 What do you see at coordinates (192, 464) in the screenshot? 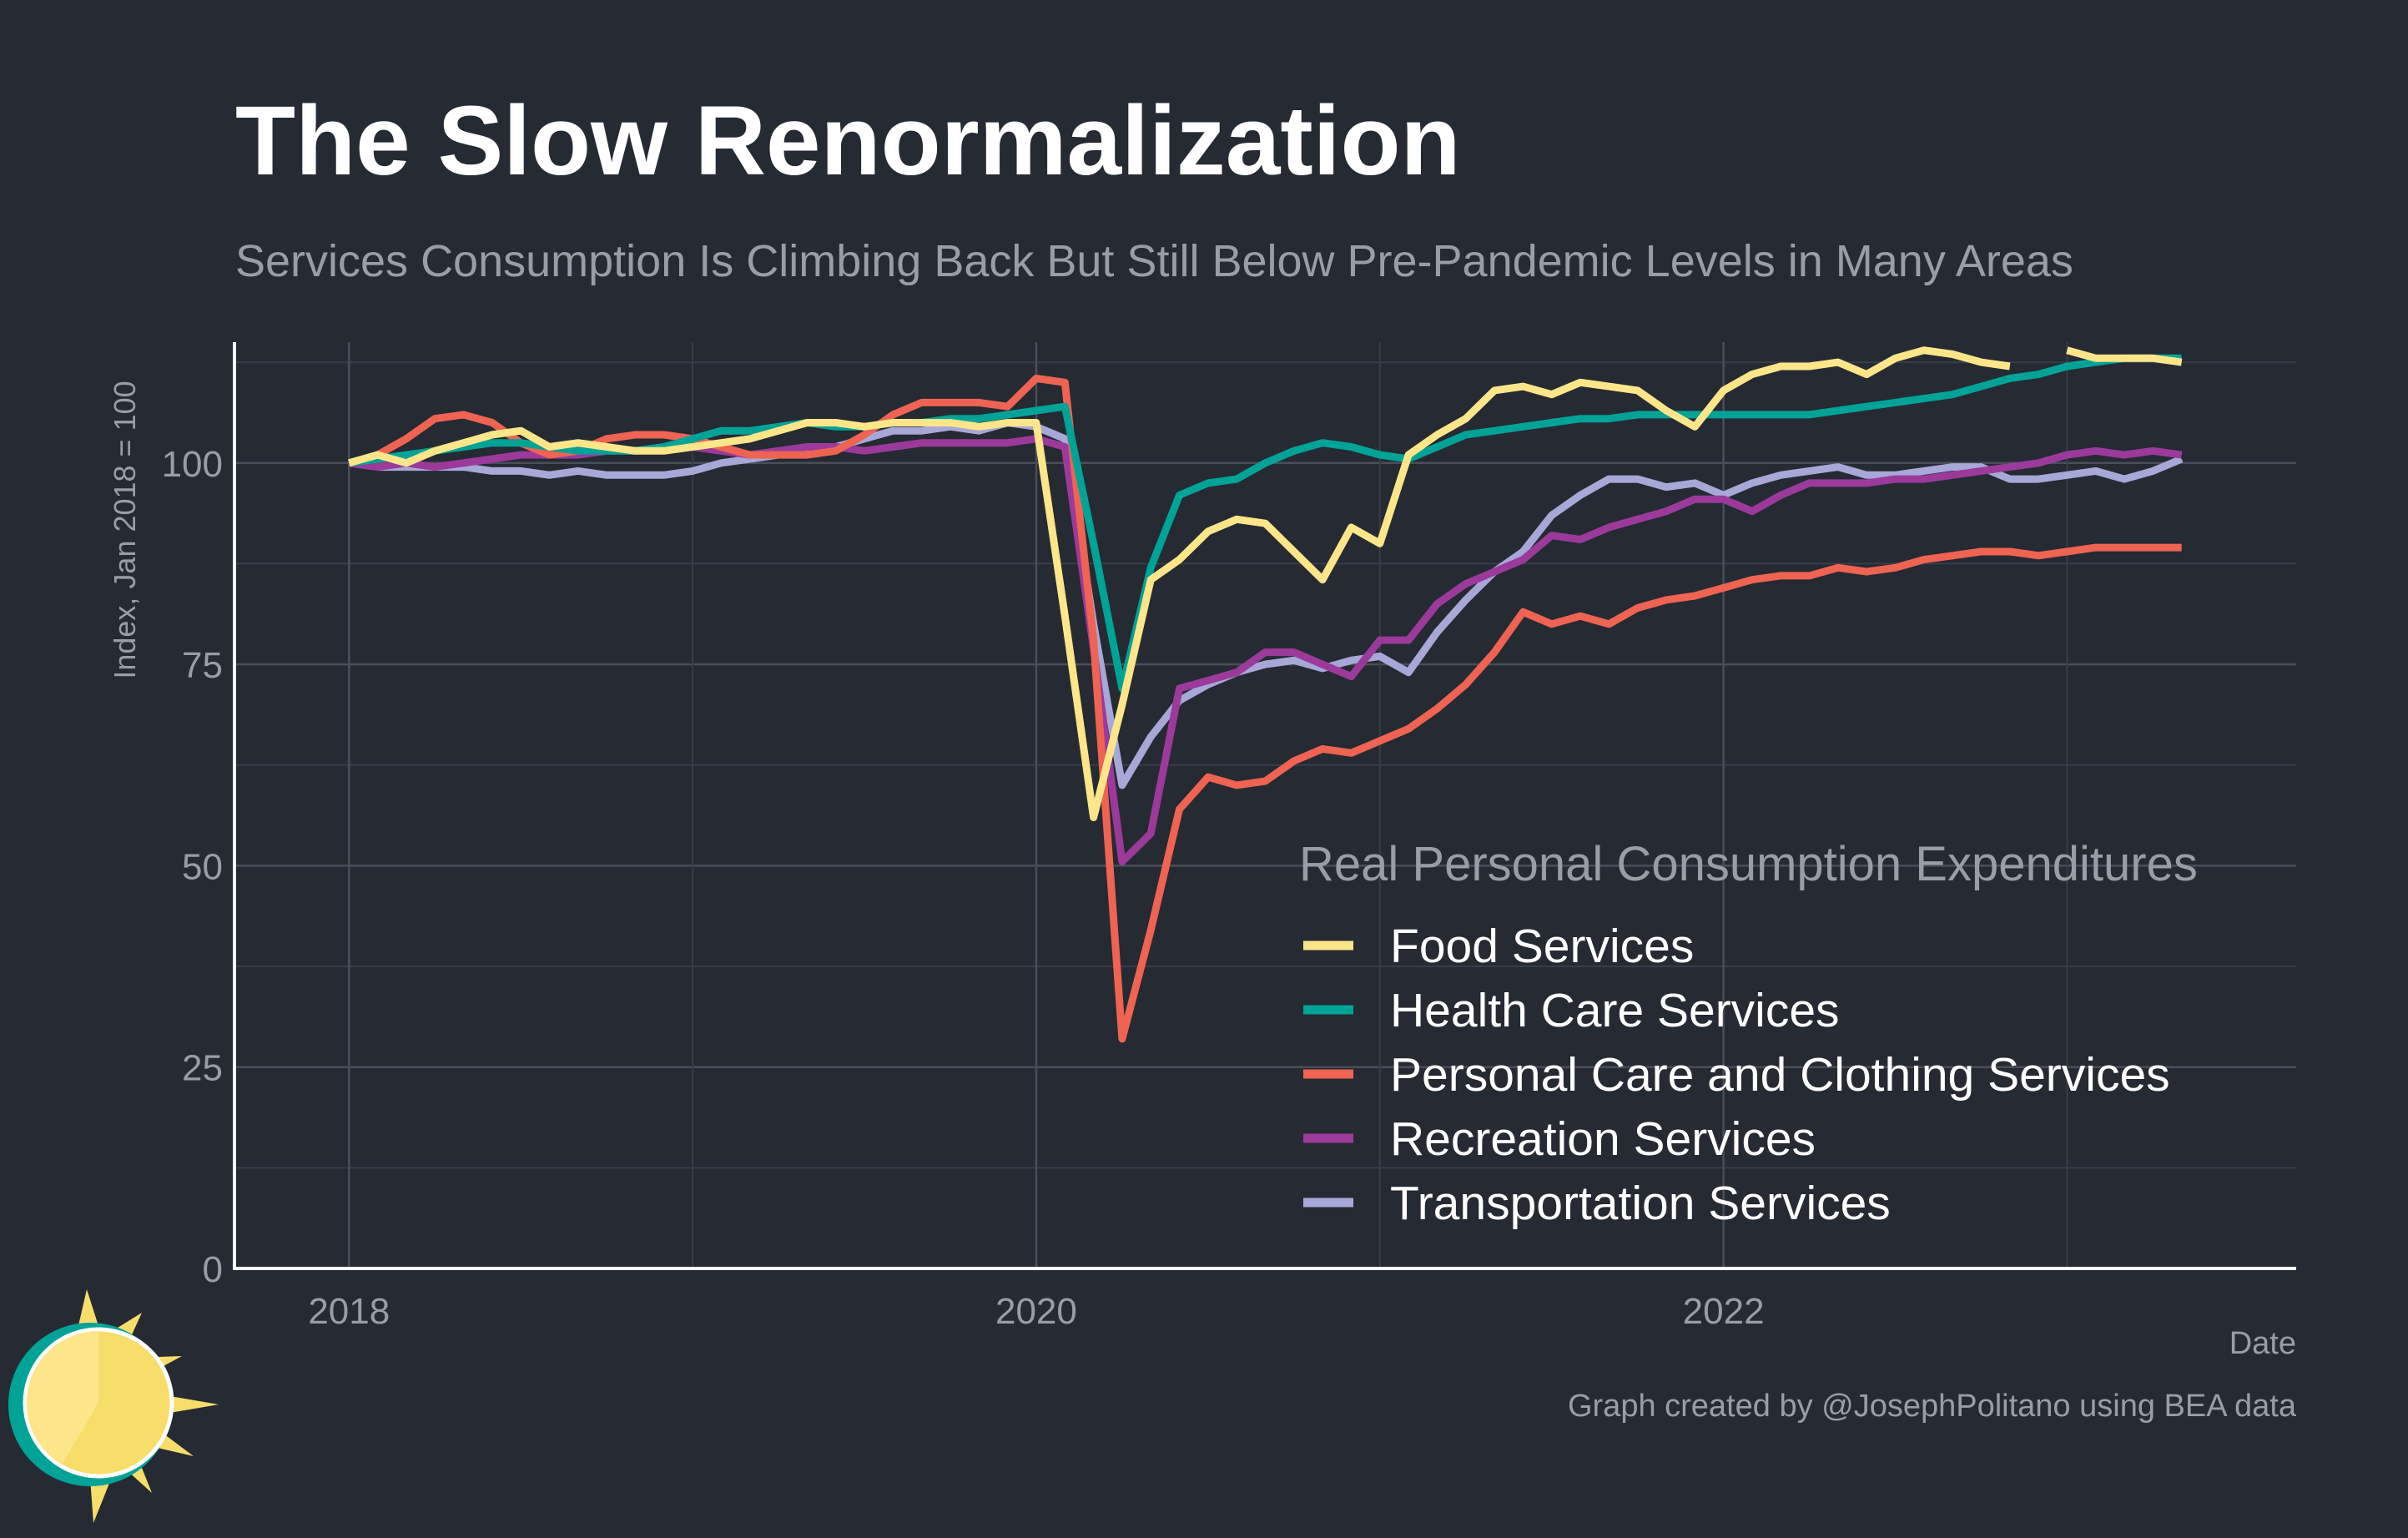
I see `y-tick-label: 100` at bounding box center [192, 464].